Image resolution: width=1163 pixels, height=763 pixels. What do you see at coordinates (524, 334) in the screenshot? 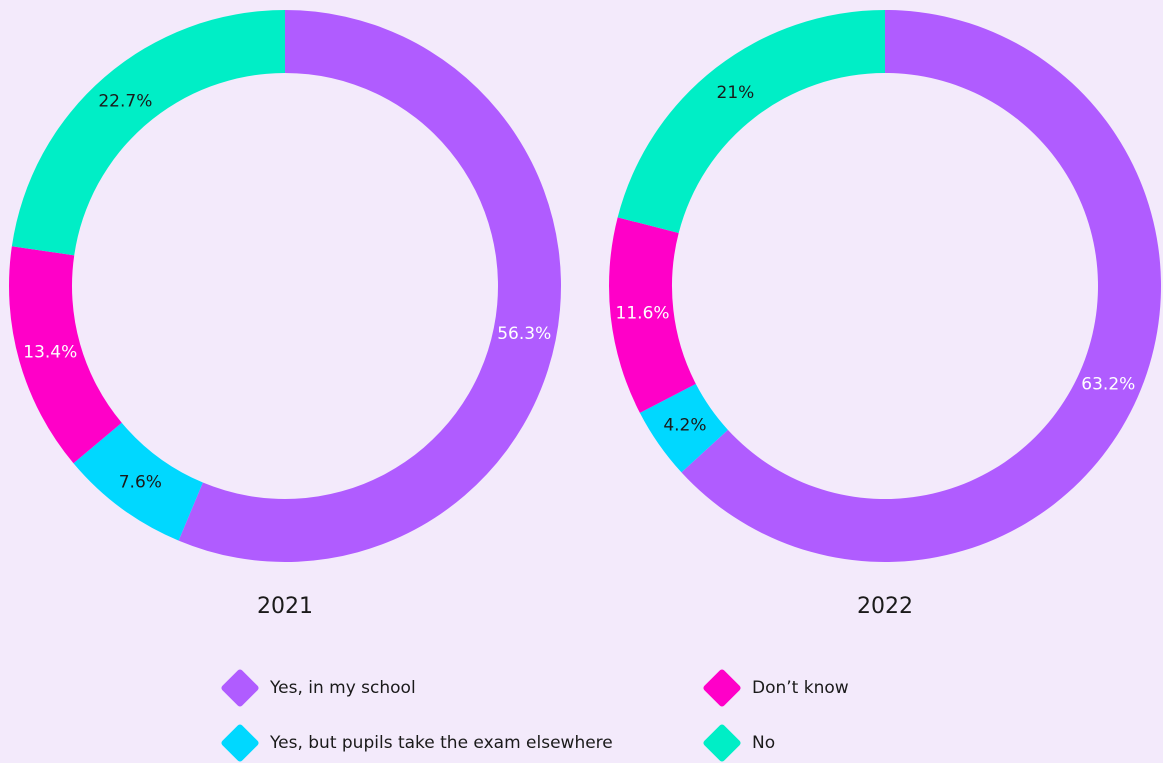
I see `data-label: 56.3%` at bounding box center [524, 334].